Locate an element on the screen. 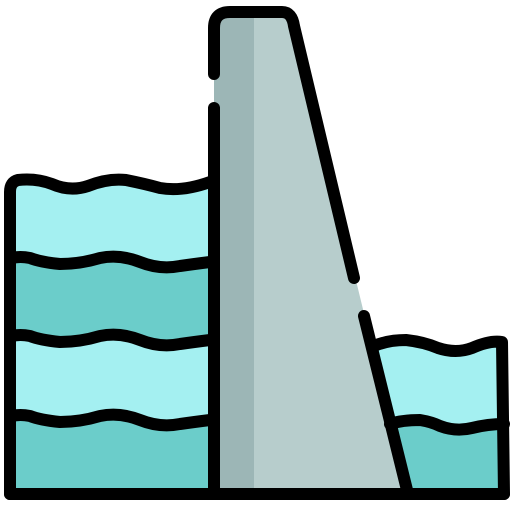  dam-wall-shadow is located at coordinates (234, 253).